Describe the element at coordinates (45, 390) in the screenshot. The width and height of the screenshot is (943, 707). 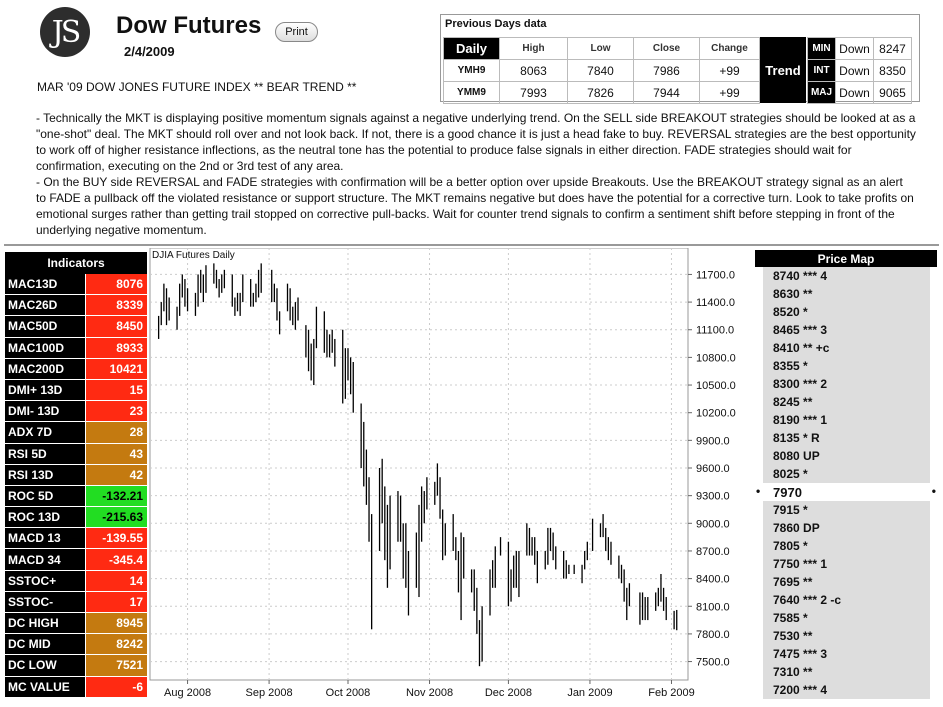
I see `indicator-name: DMI+ 13D` at that location.